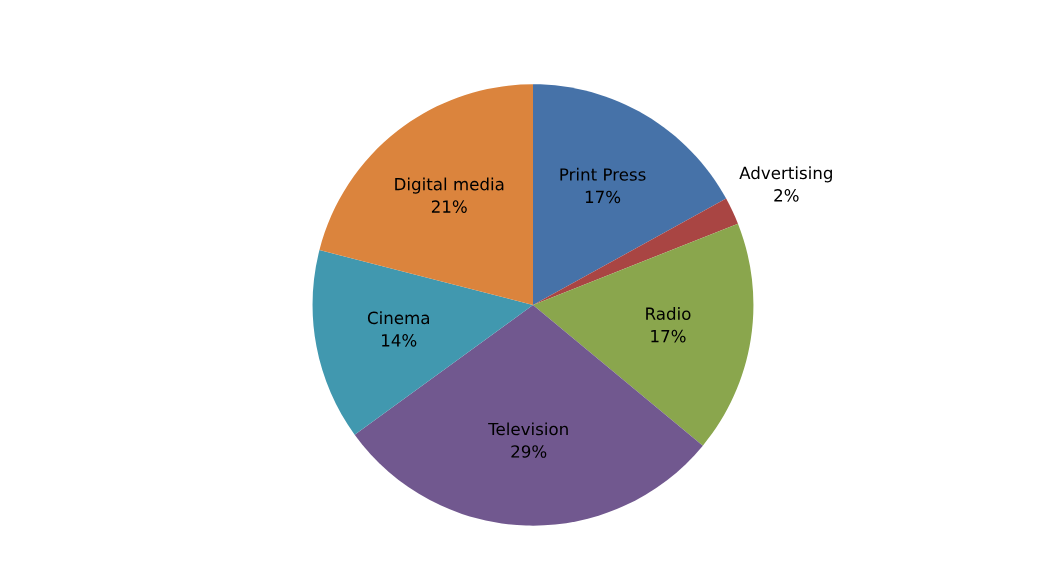 The image size is (1041, 587). Describe the element at coordinates (785, 174) in the screenshot. I see `slice-label: Advertising` at that location.